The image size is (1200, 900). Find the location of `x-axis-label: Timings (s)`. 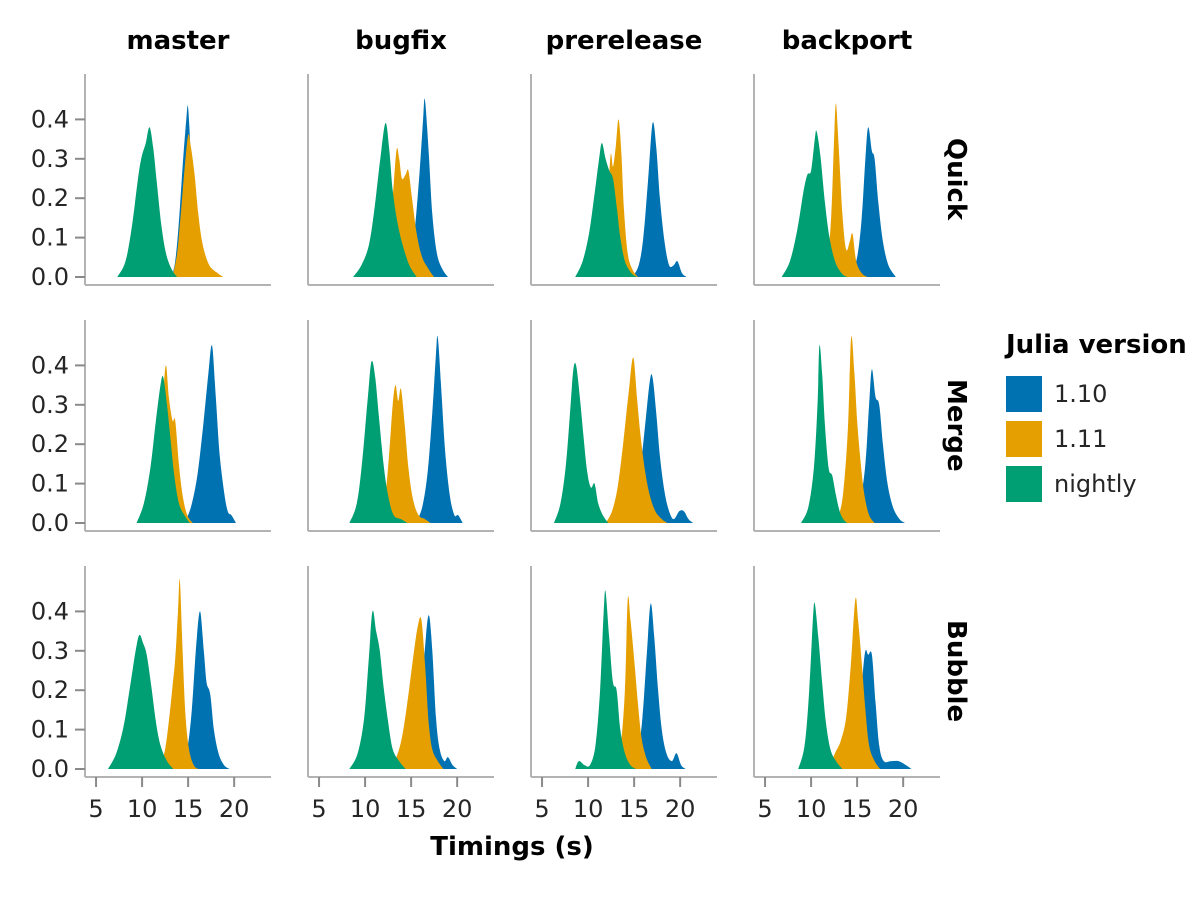

x-axis-label: Timings (s) is located at coordinates (512, 847).